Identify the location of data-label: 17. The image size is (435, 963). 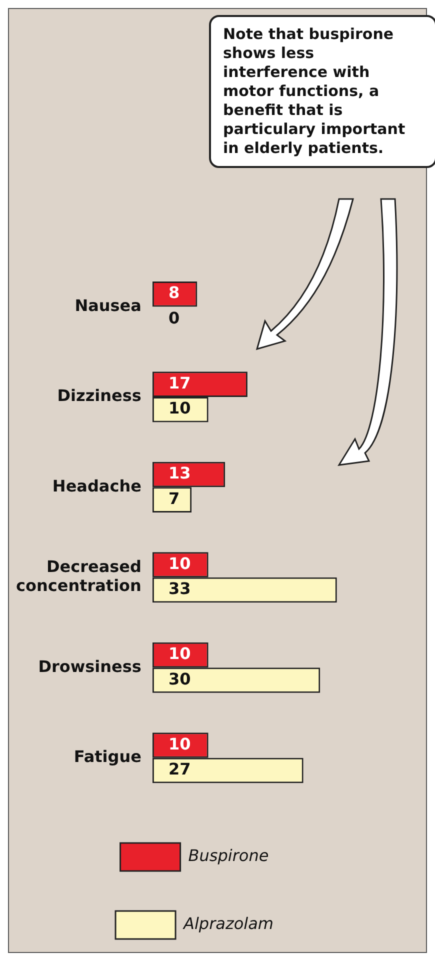
(179, 382).